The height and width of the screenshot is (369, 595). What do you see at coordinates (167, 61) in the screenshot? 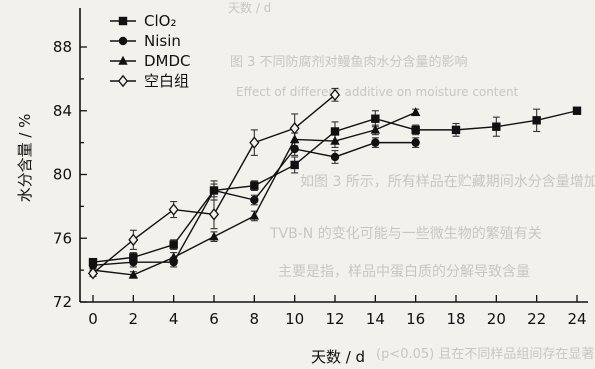
I see `legend-label-dmdc: DMDC` at bounding box center [167, 61].